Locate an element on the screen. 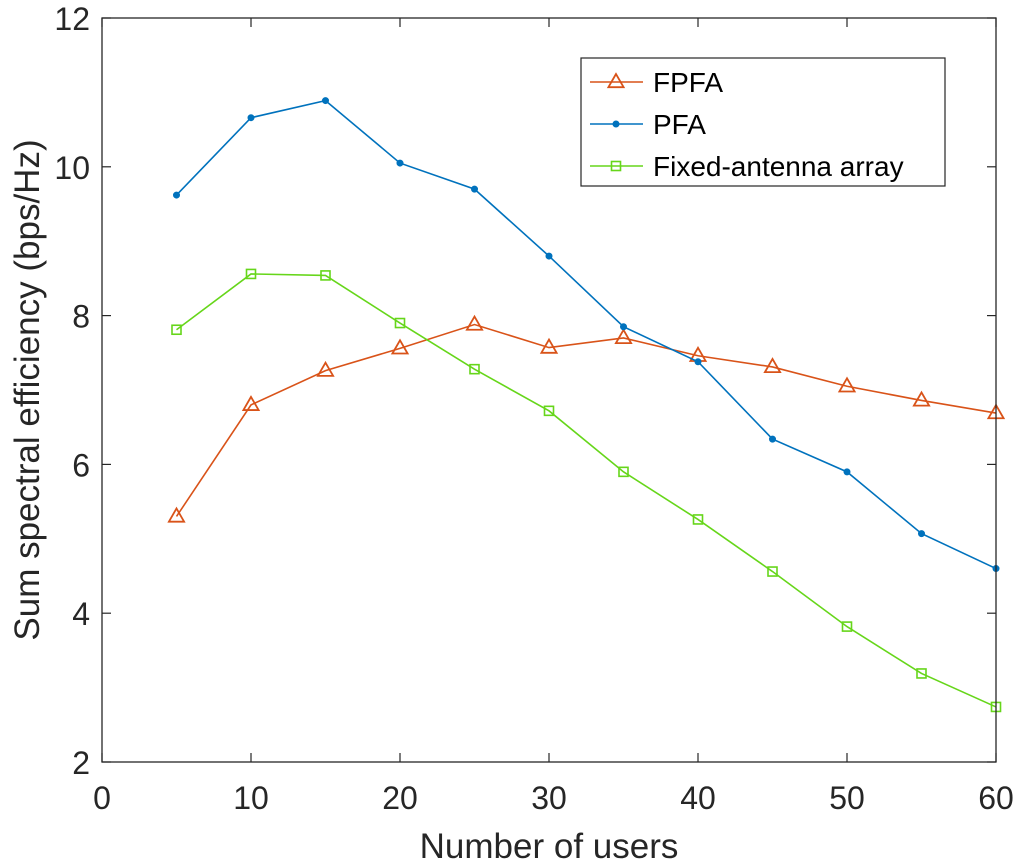 This screenshot has width=1021, height=867. legend-label: FPFA is located at coordinates (688, 82).